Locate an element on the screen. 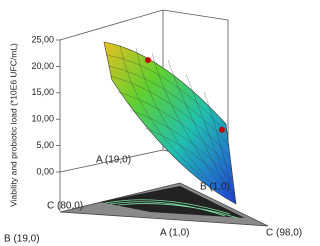  y-tick-label: 0,00 is located at coordinates (45, 171).